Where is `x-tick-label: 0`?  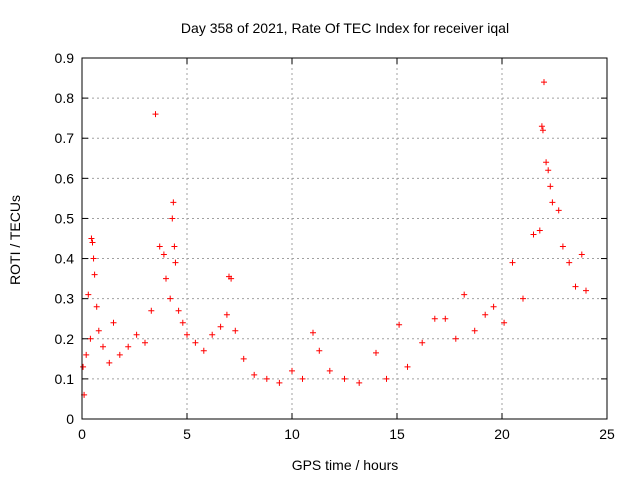
x-tick-label: 0 is located at coordinates (82, 434).